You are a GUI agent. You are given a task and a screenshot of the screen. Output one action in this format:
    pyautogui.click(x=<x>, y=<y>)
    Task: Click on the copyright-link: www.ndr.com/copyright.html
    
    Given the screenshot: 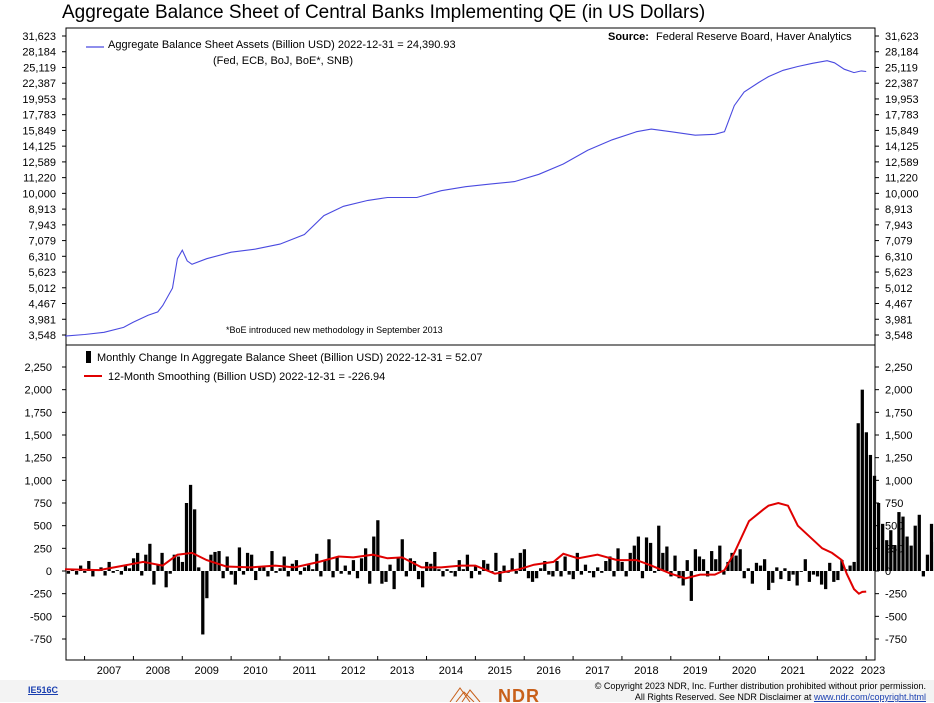 What is the action you would take?
    pyautogui.click(x=870, y=697)
    